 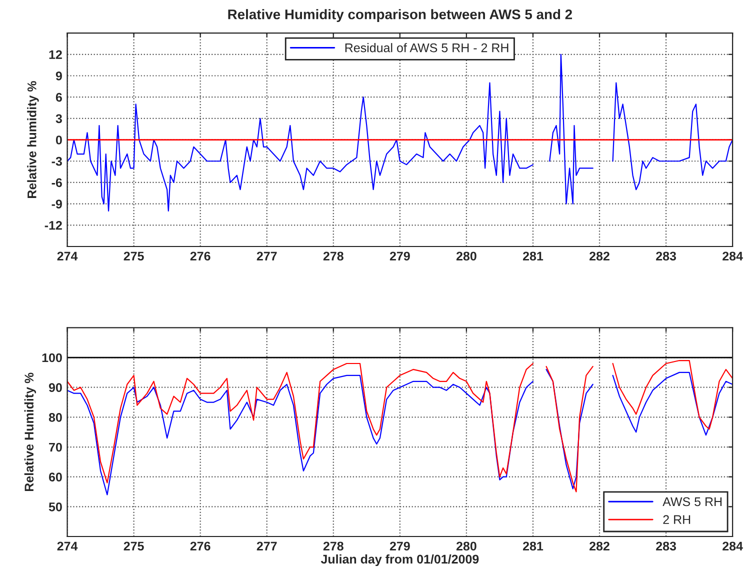 I want to click on y-tick-label: 90, so click(x=55, y=387).